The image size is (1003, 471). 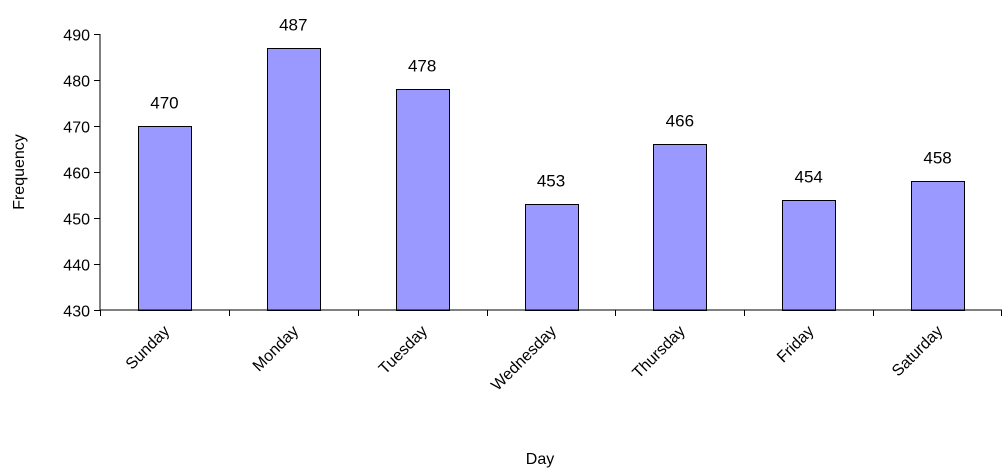 What do you see at coordinates (164, 103) in the screenshot?
I see `data-label-sunday: 470` at bounding box center [164, 103].